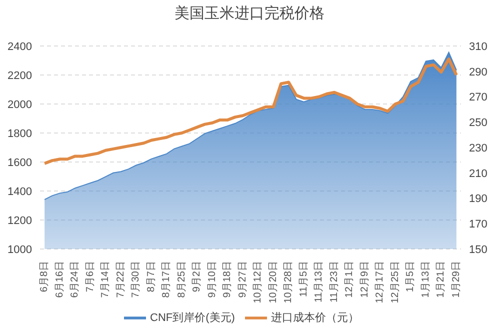 The height and width of the screenshot is (331, 499). Describe the element at coordinates (478, 174) in the screenshot. I see `y2-tick-label: 210` at that location.